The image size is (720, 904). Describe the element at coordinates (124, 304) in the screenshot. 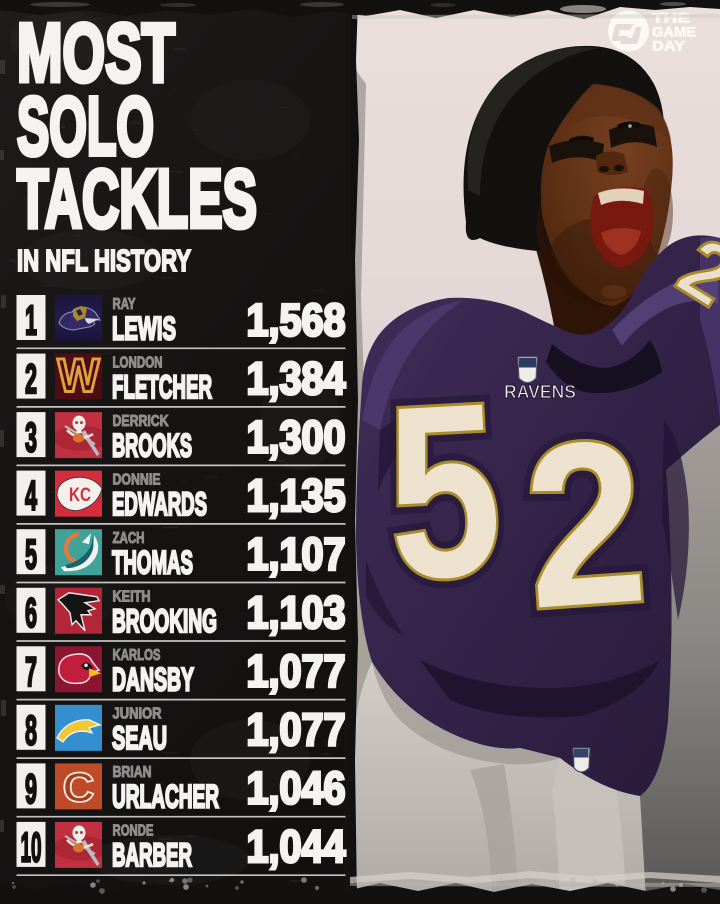

I see `svg-text: RAY` at that location.